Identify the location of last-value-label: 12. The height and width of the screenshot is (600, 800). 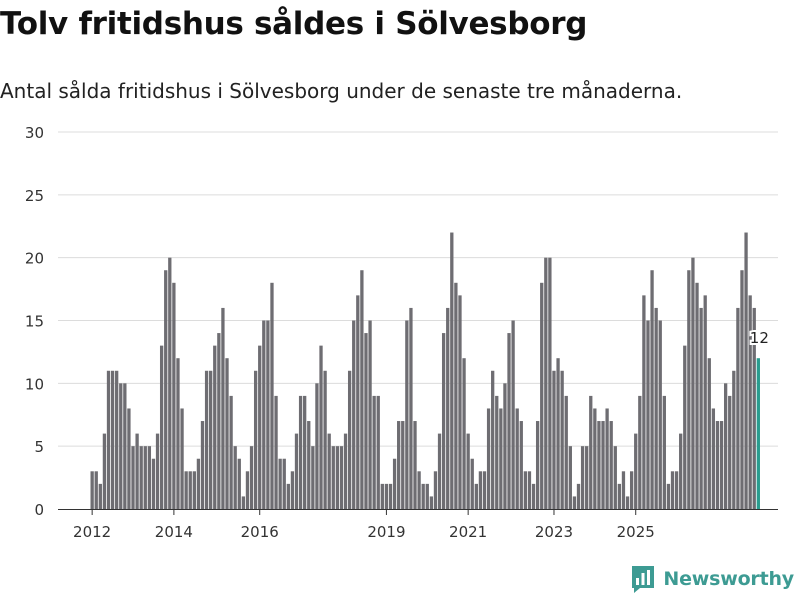
(759, 338).